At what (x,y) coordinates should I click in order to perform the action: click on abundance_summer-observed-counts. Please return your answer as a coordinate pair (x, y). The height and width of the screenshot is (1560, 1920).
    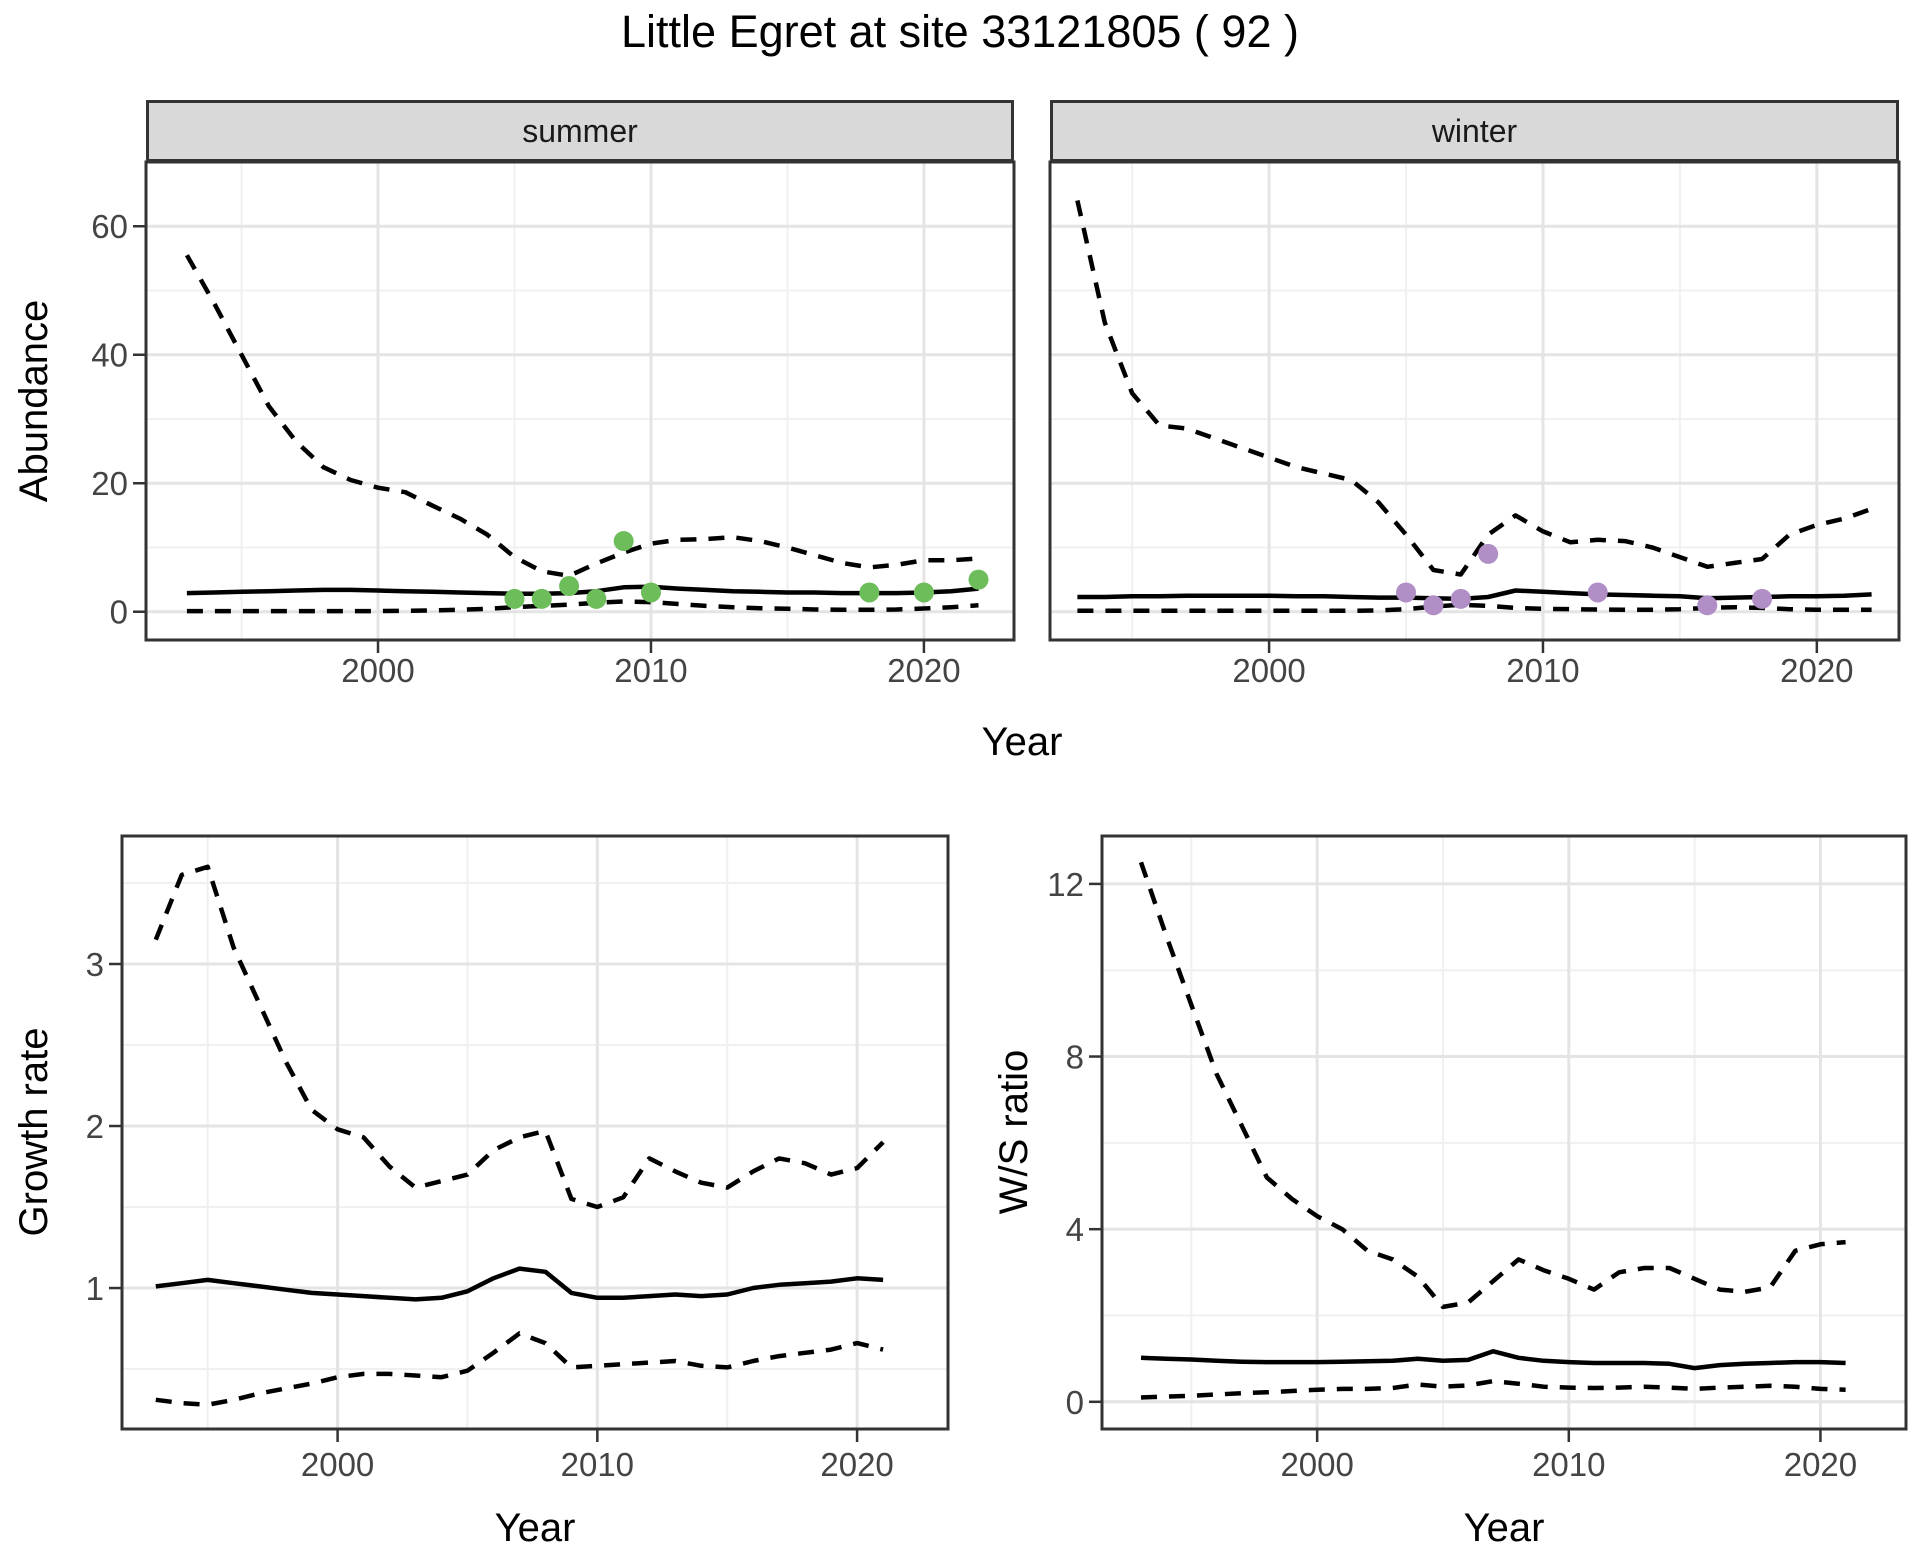
    Looking at the image, I should click on (746, 570).